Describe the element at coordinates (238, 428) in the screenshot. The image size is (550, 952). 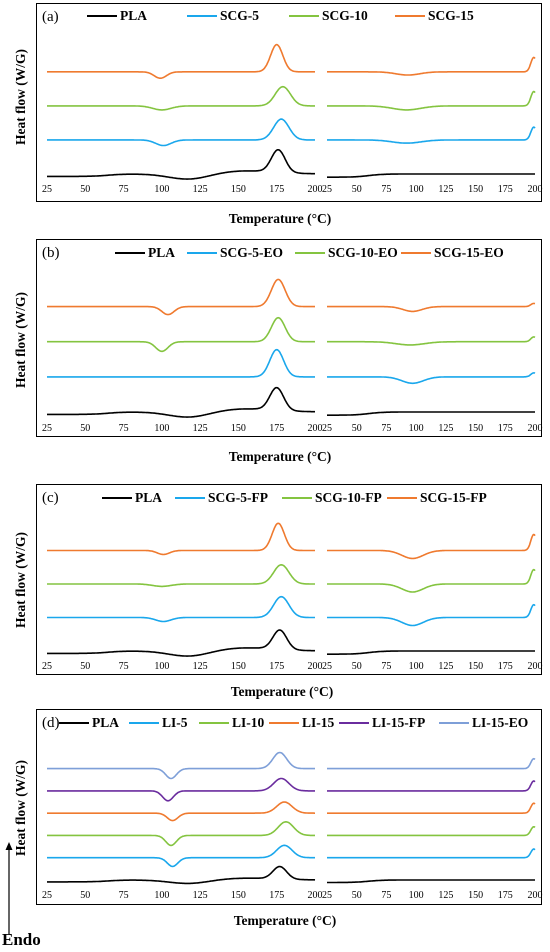
I see `x-tick-b-left-5: 150` at that location.